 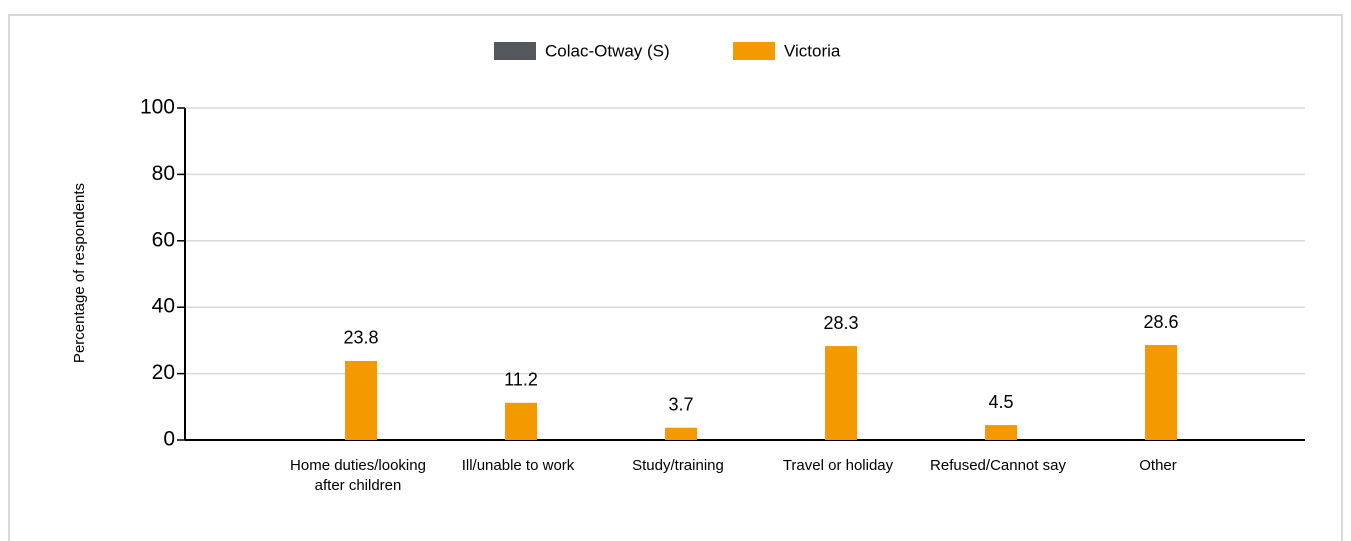 What do you see at coordinates (518, 465) in the screenshot?
I see `x-tick-label: Ill/unable to work` at bounding box center [518, 465].